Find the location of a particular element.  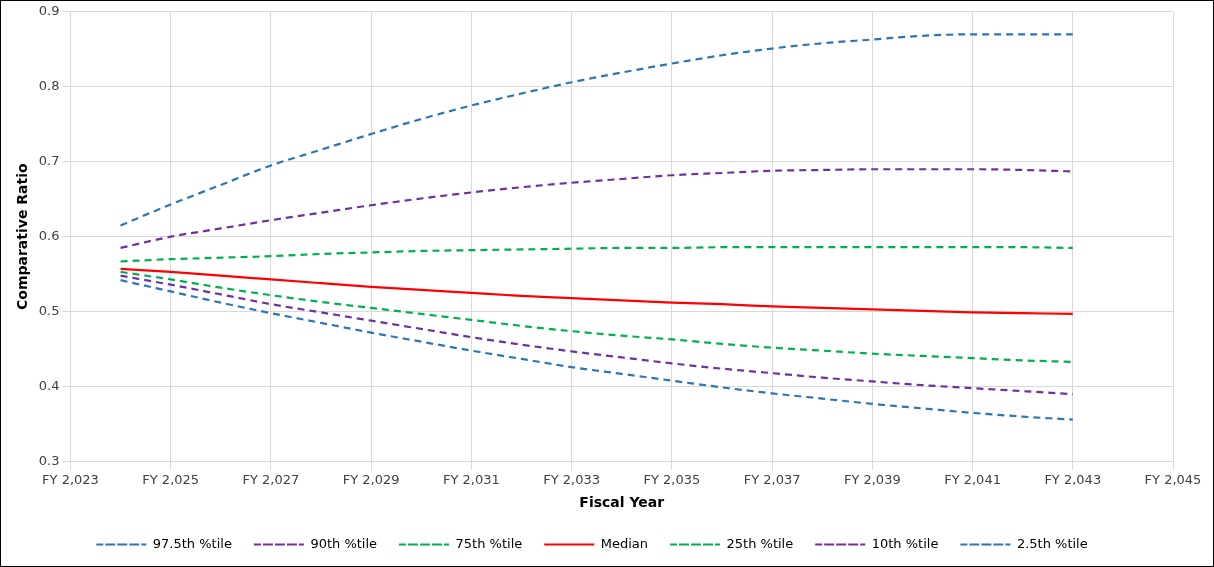

legend-label: 2.5th %tile is located at coordinates (1052, 543).